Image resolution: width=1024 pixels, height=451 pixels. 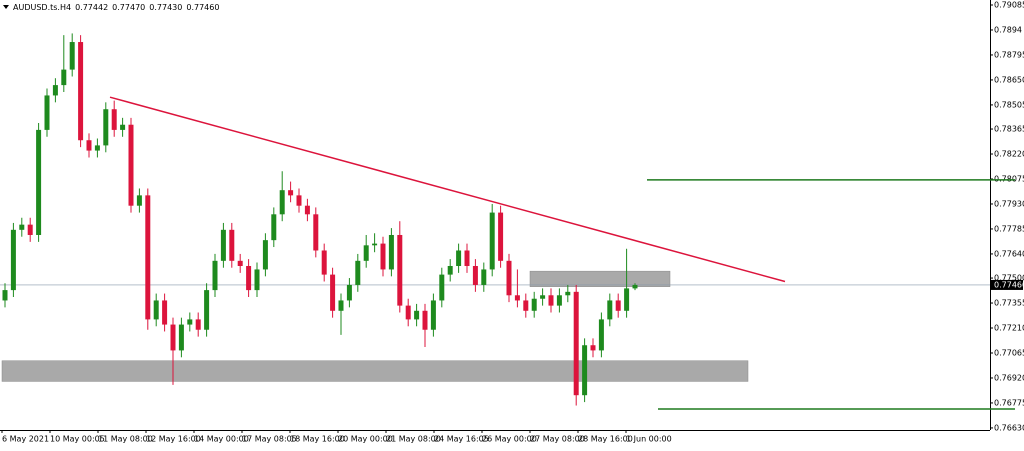 What do you see at coordinates (557, 439) in the screenshot?
I see `x-tick-label: 27 May 08:00` at bounding box center [557, 439].